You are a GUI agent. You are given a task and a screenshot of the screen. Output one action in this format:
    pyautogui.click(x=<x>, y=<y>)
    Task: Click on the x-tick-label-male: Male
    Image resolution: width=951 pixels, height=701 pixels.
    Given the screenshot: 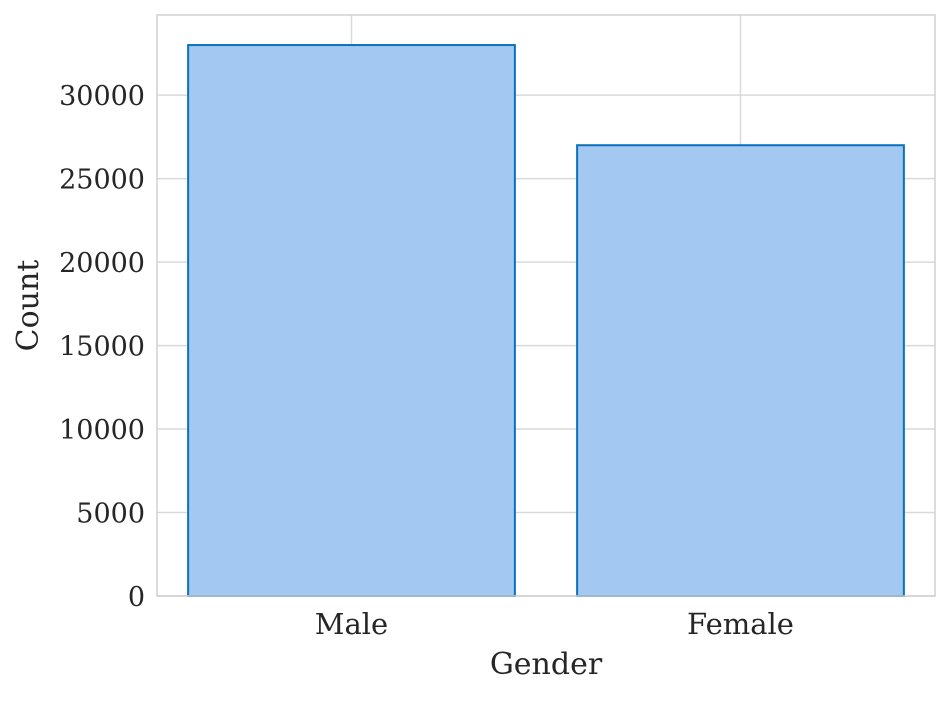 What is the action you would take?
    pyautogui.click(x=351, y=624)
    